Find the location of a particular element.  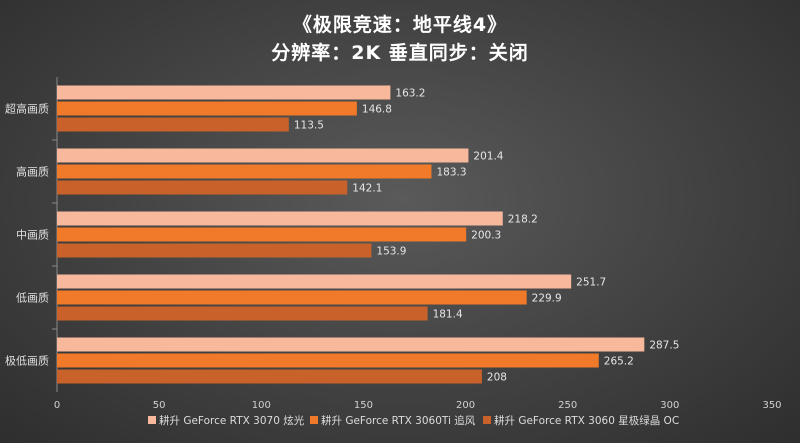

data-label: 142.1 is located at coordinates (367, 189).